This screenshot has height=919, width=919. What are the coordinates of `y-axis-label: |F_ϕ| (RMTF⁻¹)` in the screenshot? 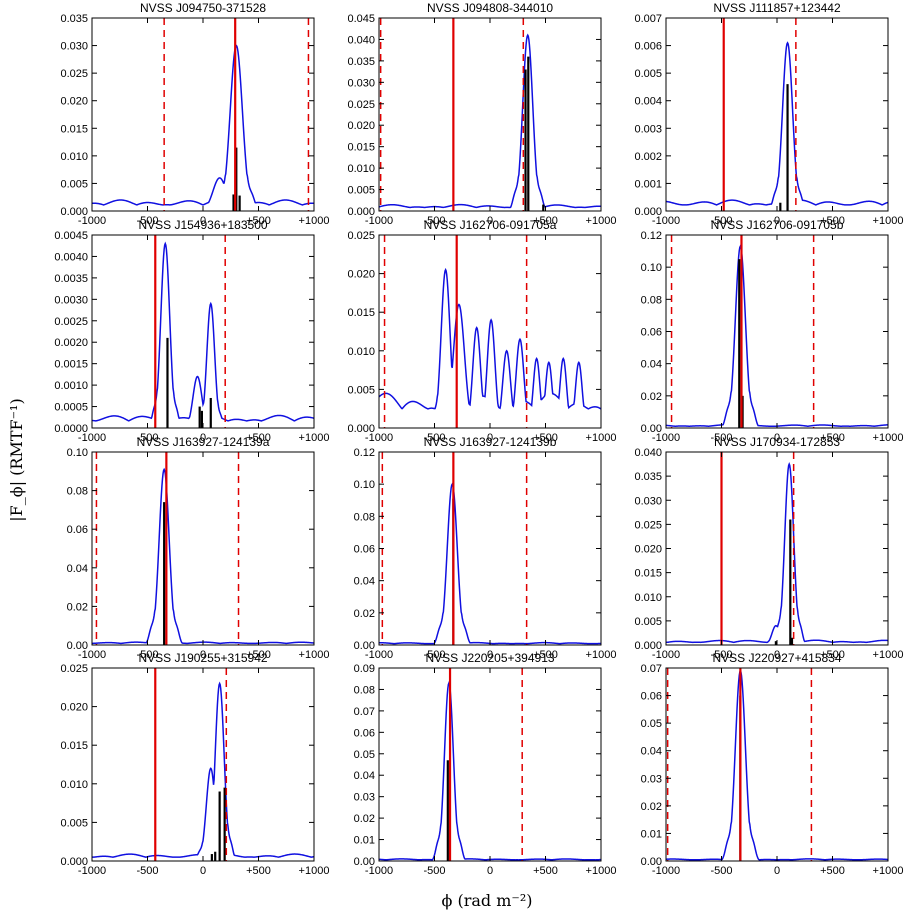 It's located at (16, 459).